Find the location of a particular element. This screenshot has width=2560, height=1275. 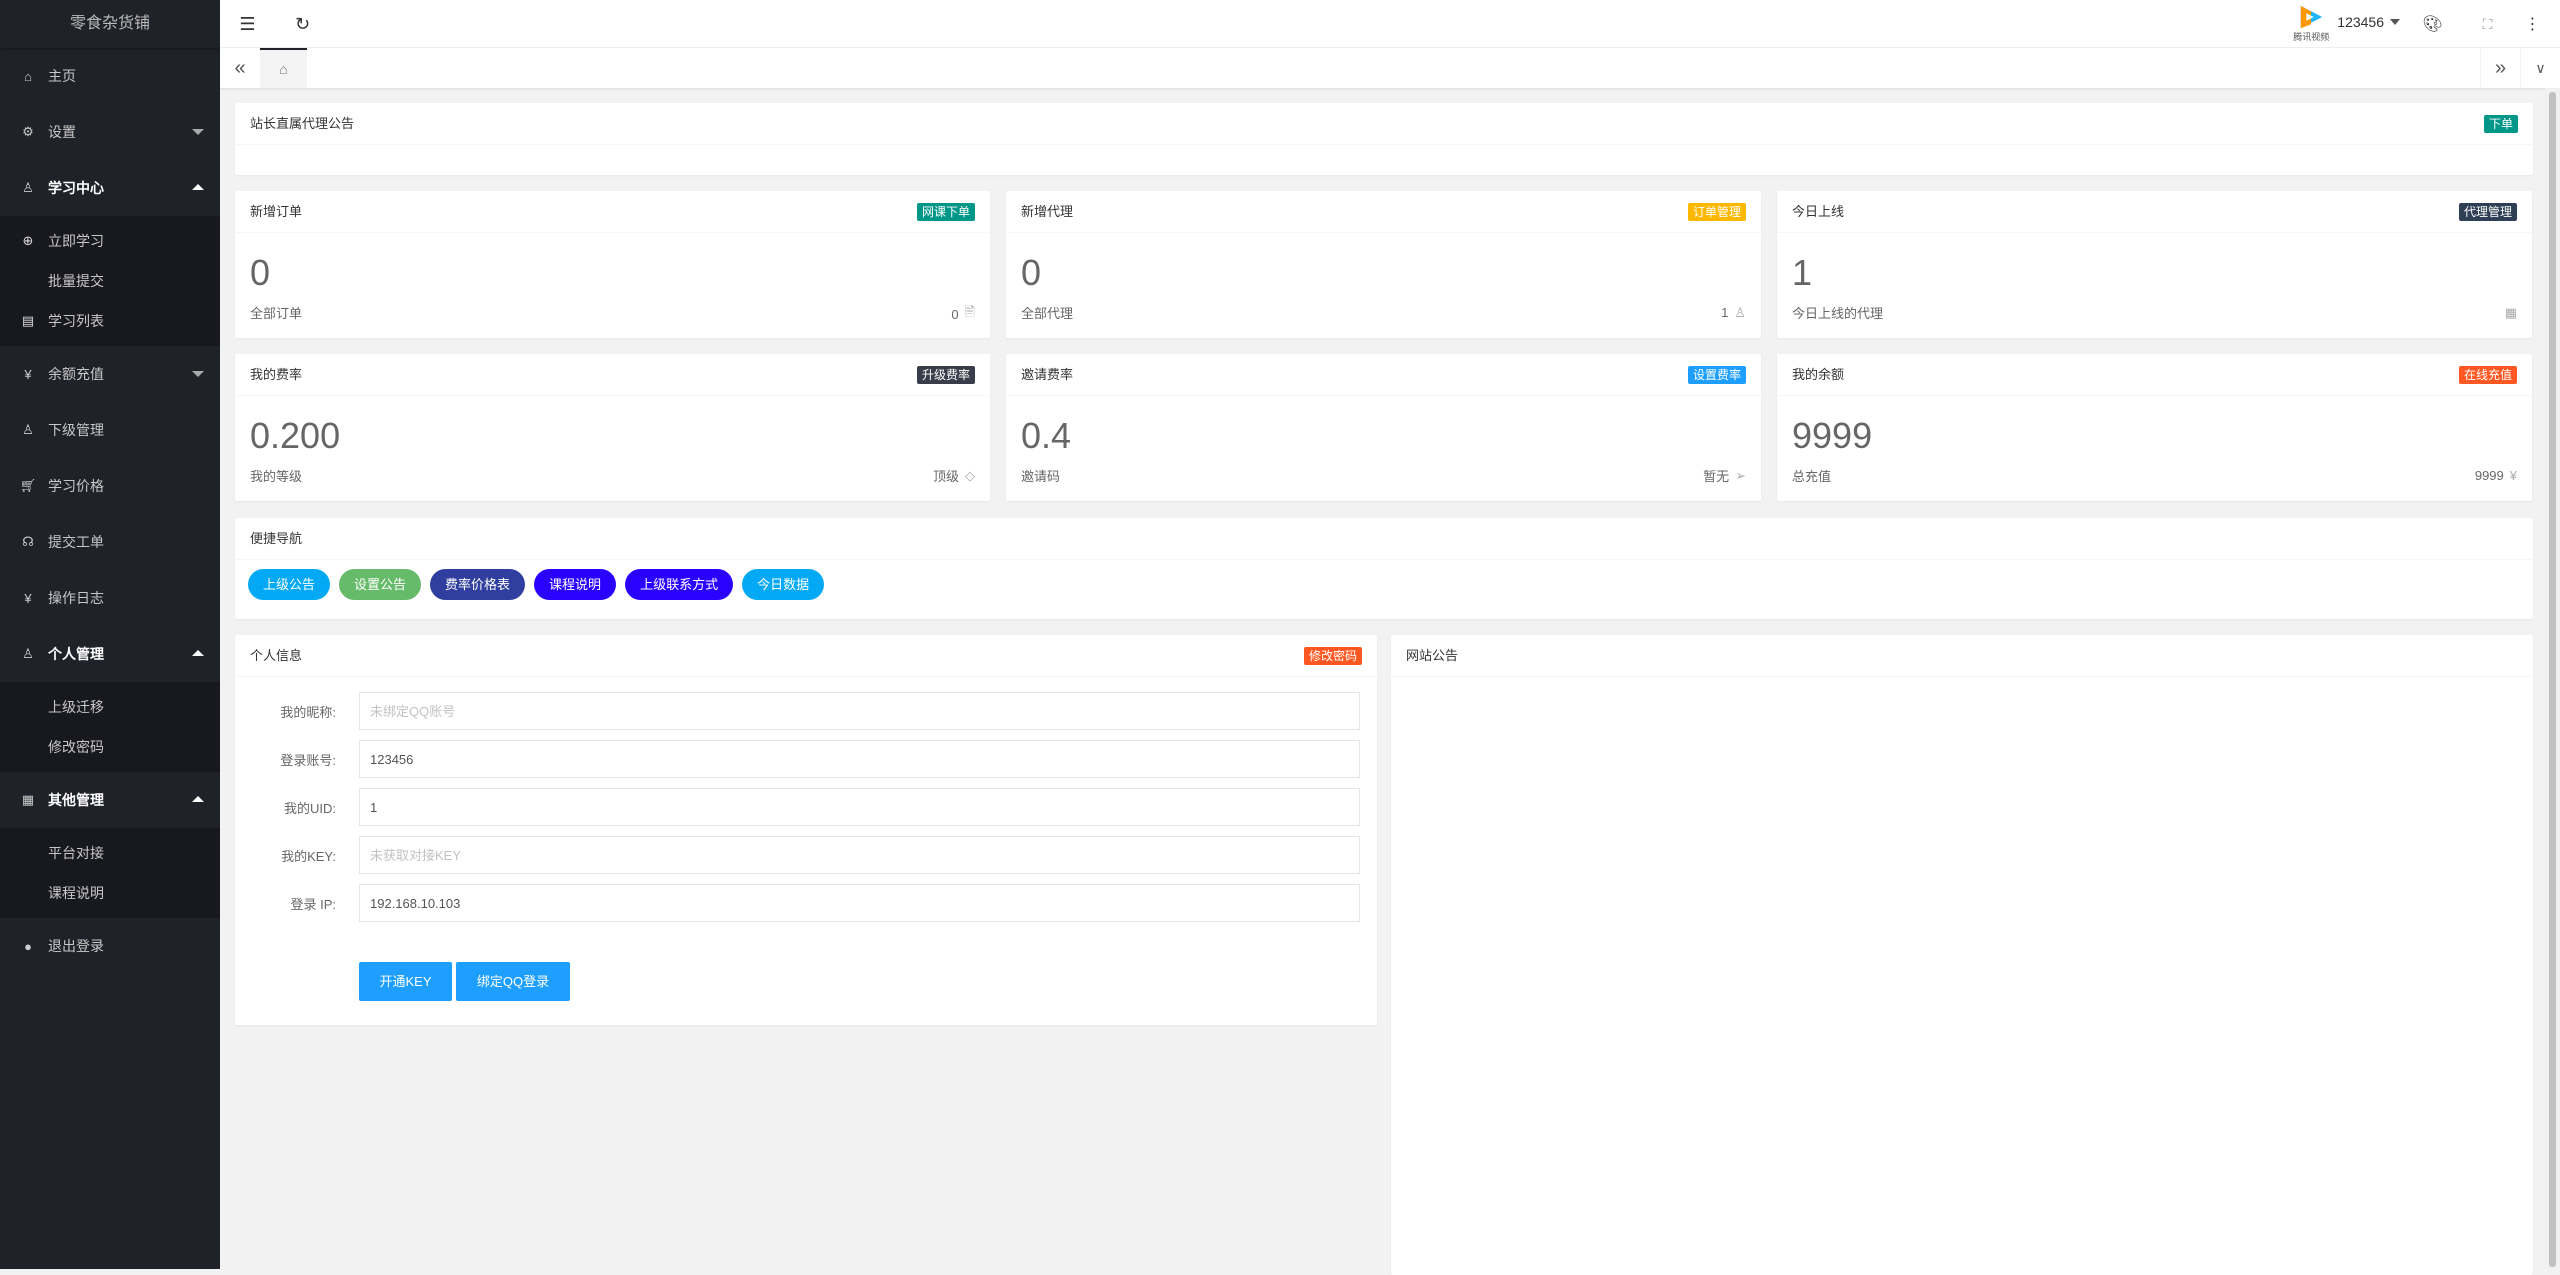

theme-palette-icon: 🎨︎ is located at coordinates (2432, 24).